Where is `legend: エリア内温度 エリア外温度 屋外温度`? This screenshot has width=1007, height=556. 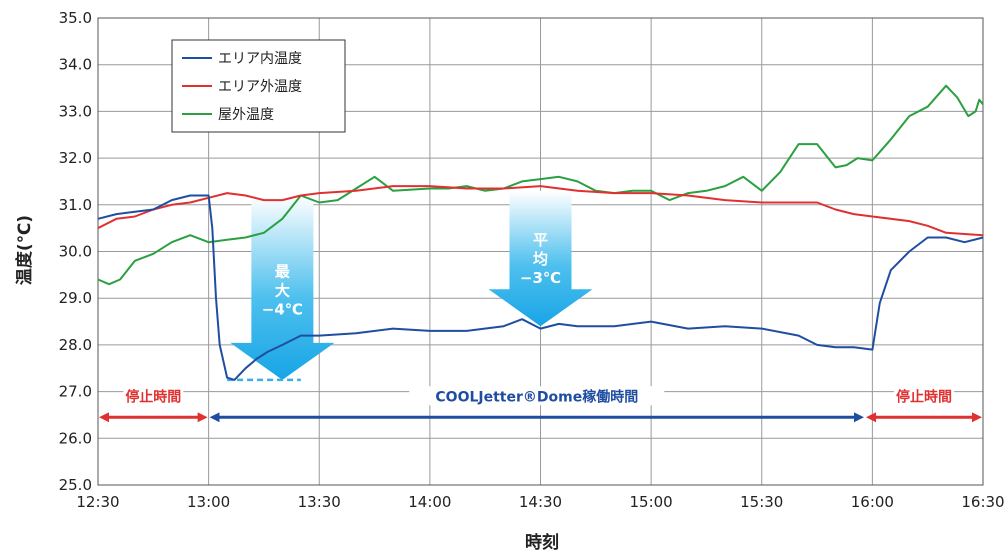
legend: エリア内温度 エリア外温度 屋外温度 is located at coordinates (258, 86).